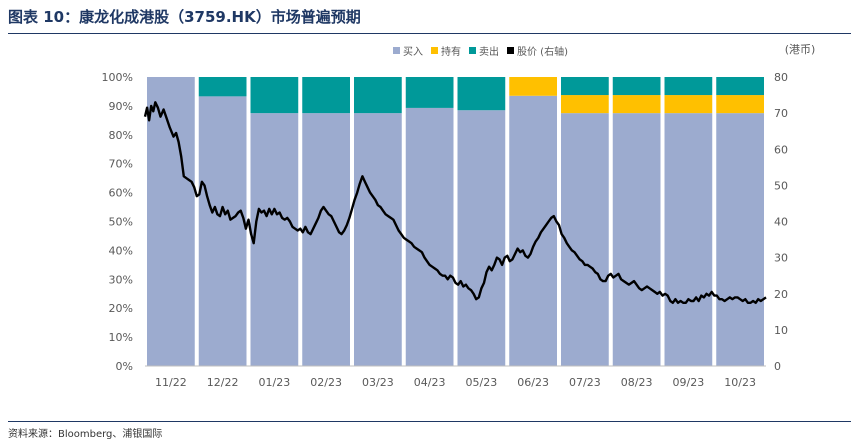 This screenshot has width=855, height=441. What do you see at coordinates (429, 421) in the screenshot?
I see `footer-rule` at bounding box center [429, 421].